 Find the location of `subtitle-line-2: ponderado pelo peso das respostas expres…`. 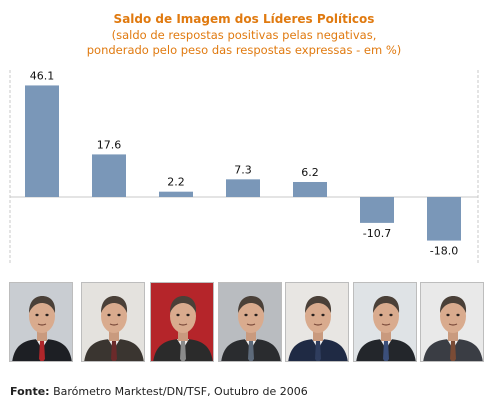

subtitle-line-2: ponderado pelo peso das respostas expres… is located at coordinates (244, 50).